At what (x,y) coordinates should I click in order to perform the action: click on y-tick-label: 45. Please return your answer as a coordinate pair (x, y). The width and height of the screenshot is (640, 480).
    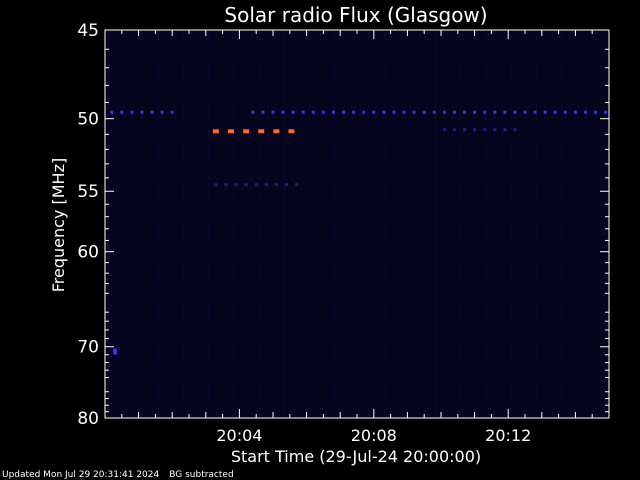
    Looking at the image, I should click on (88, 31).